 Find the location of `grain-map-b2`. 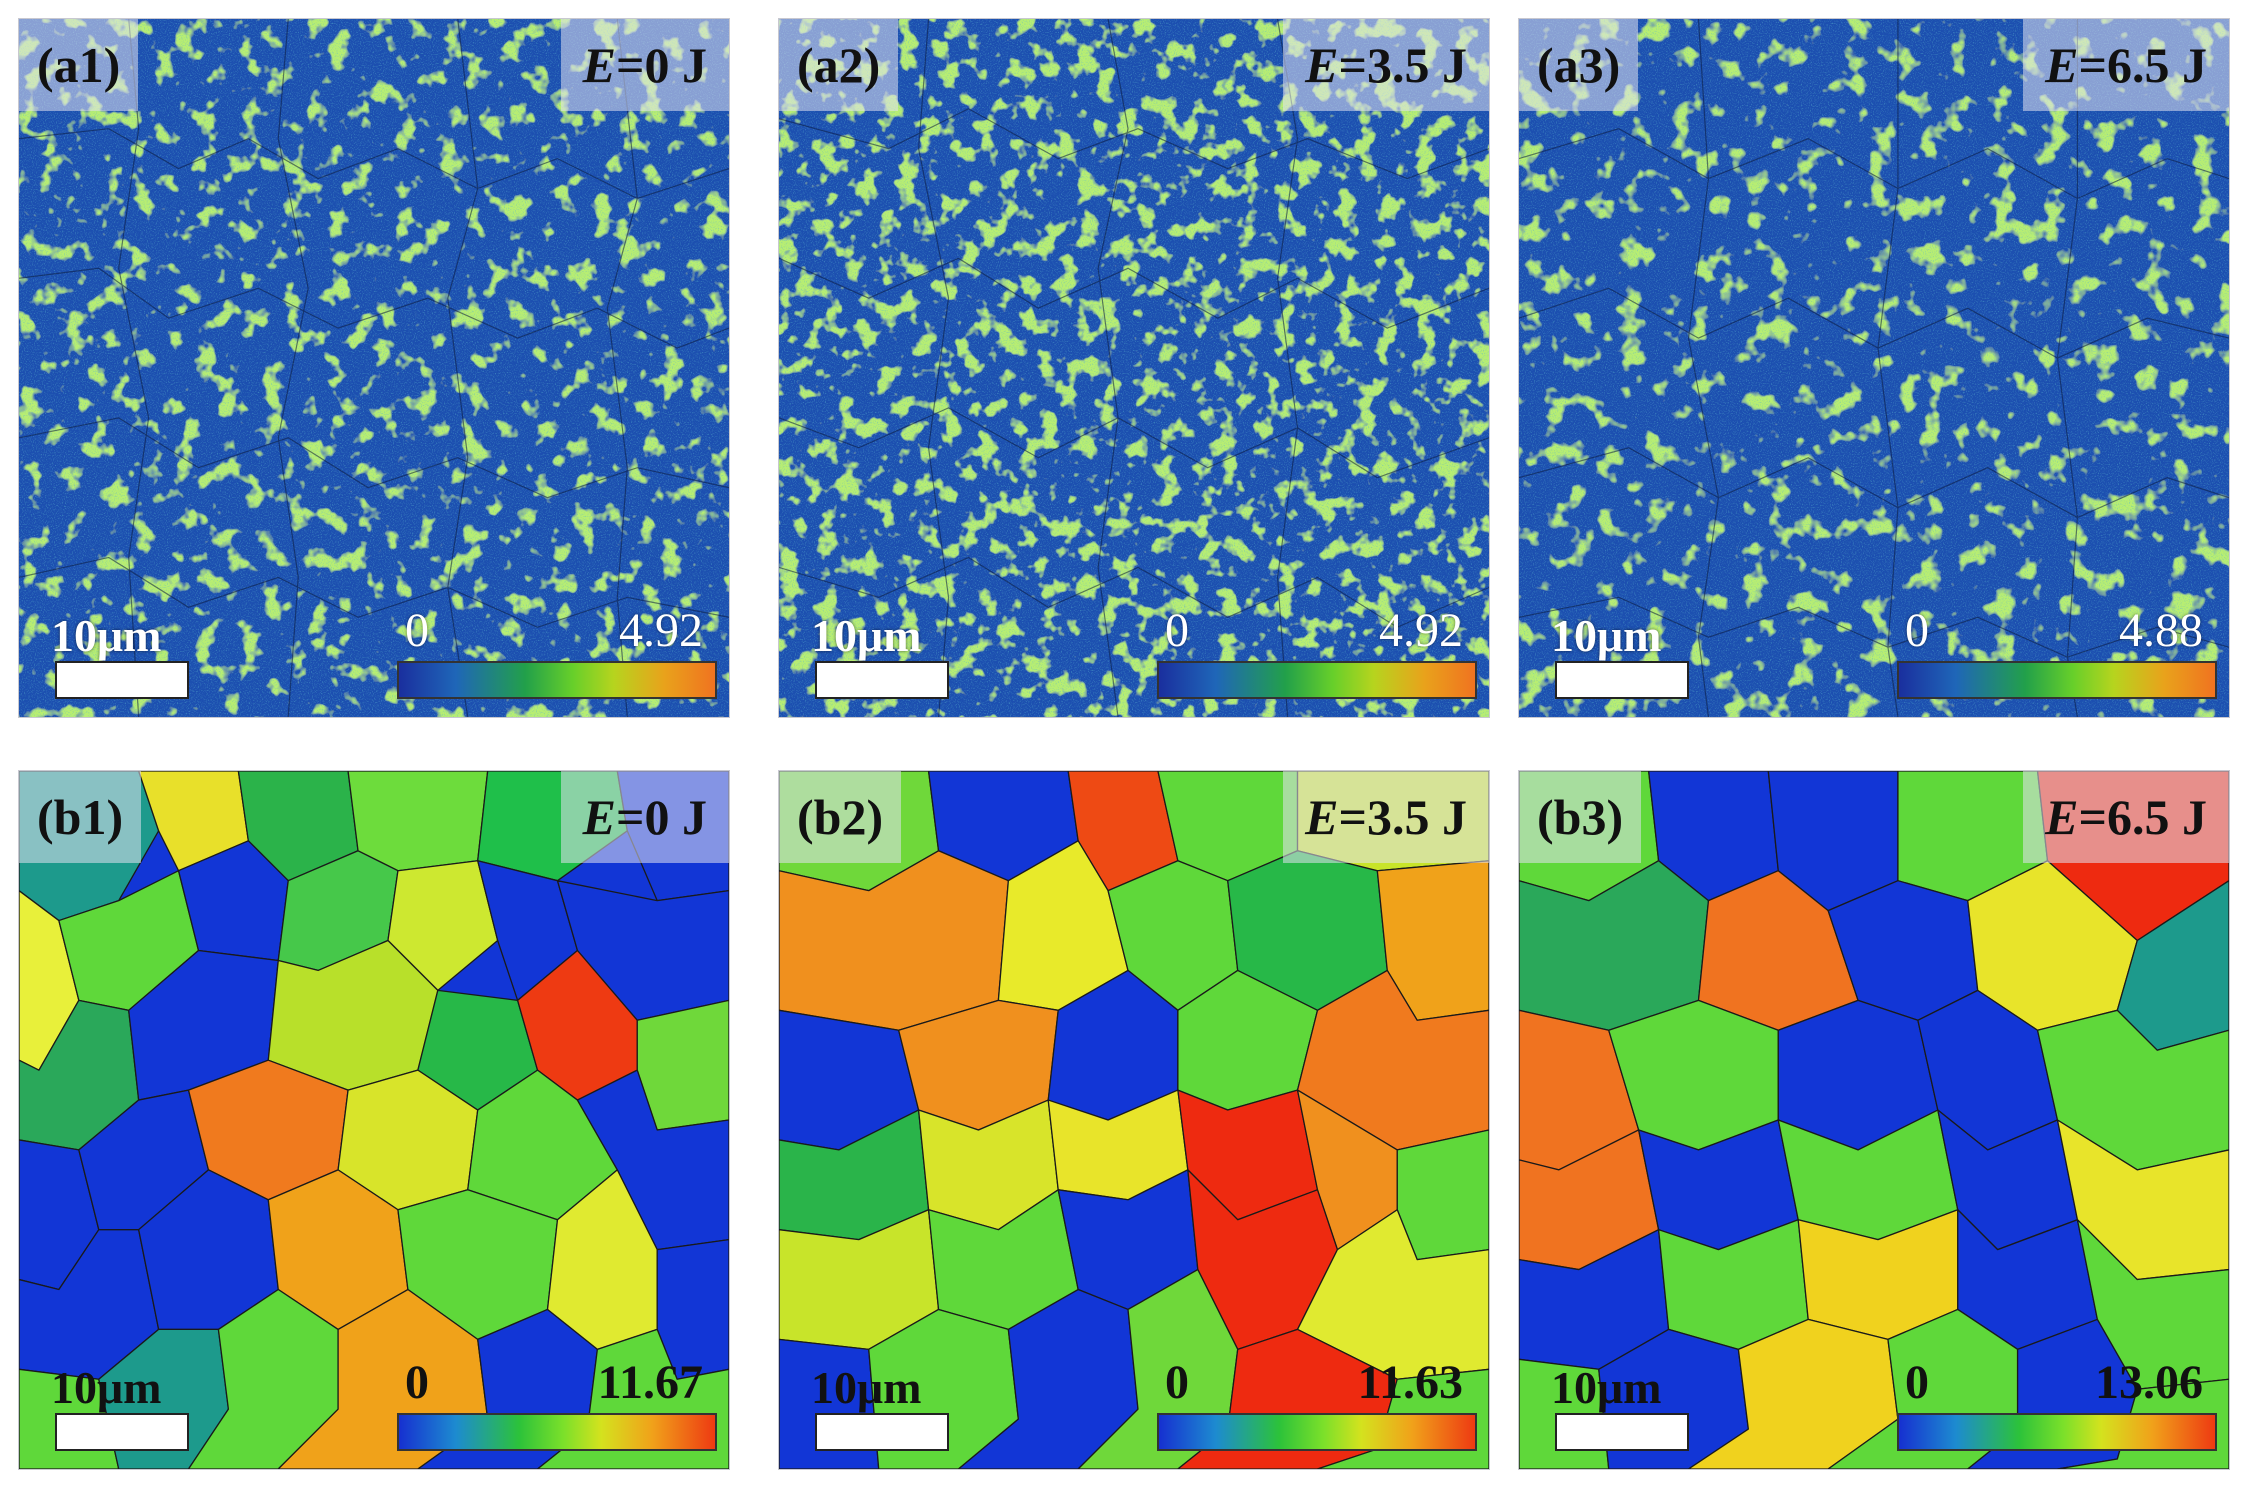

grain-map-b2 is located at coordinates (1134, 1120).